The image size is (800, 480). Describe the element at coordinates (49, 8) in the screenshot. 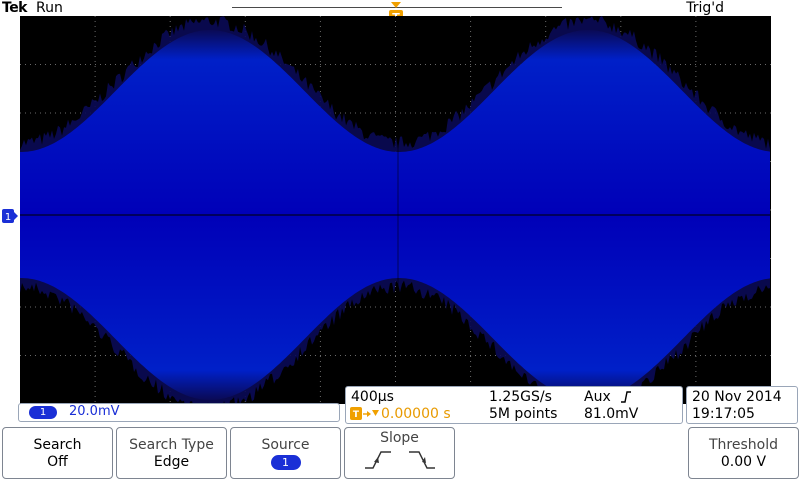

I see `acquisition-status: Run` at that location.